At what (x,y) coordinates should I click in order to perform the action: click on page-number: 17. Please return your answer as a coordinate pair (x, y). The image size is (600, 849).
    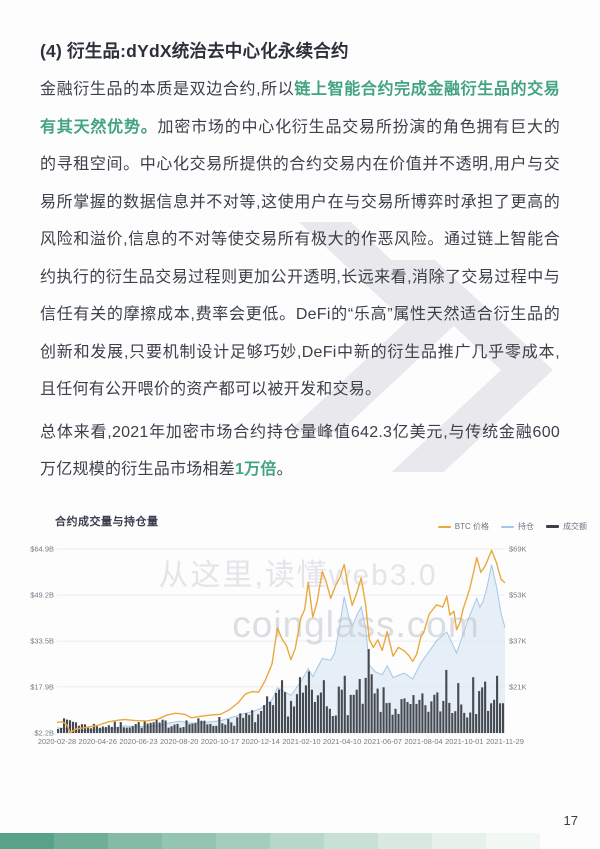
    Looking at the image, I should click on (570, 820).